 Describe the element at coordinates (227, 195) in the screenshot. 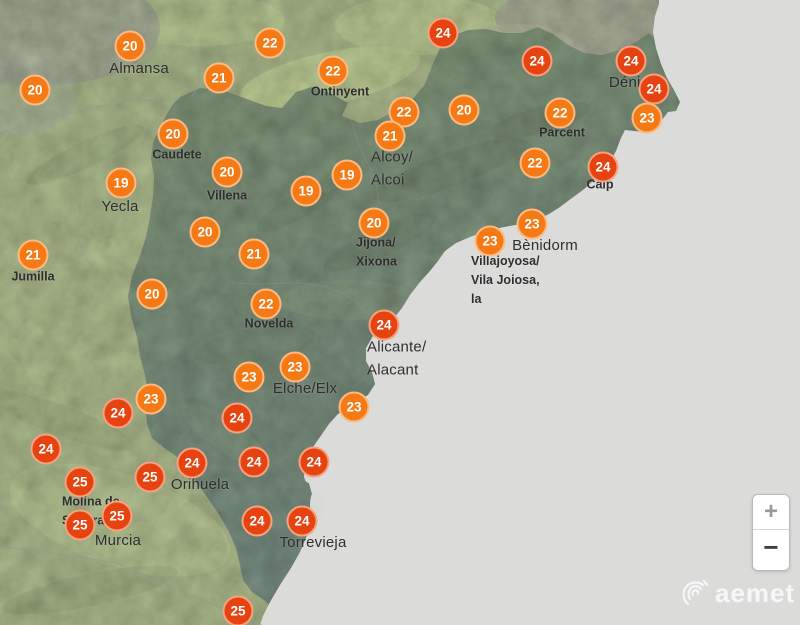

I see `place-label: Villena` at that location.